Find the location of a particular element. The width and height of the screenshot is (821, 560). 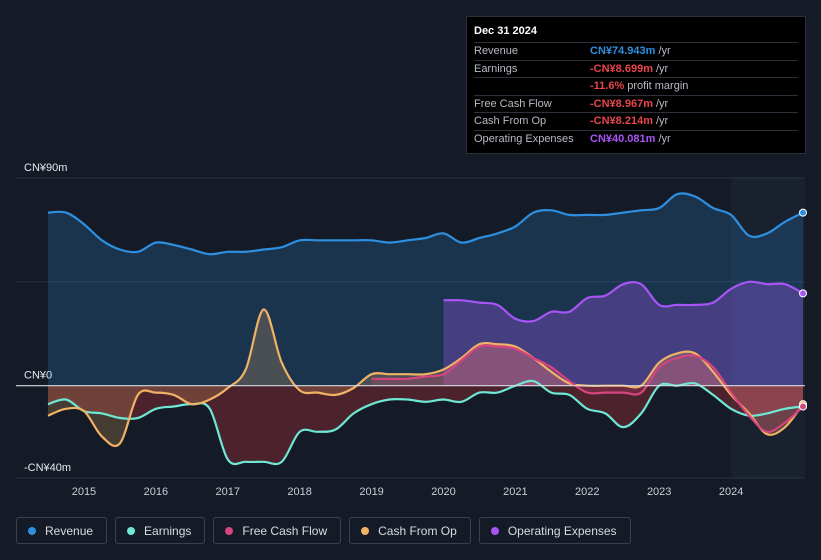

legend-label: Operating Expenses is located at coordinates (562, 530).